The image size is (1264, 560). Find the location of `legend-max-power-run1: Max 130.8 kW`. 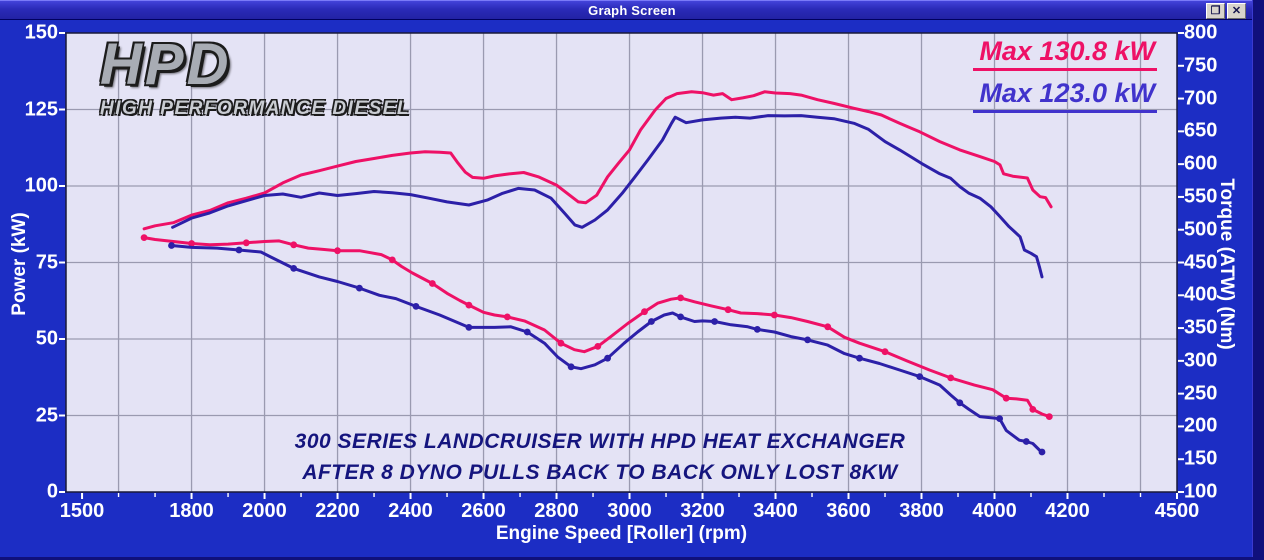

legend-max-power-run1: Max 130.8 kW is located at coordinates (1065, 53).